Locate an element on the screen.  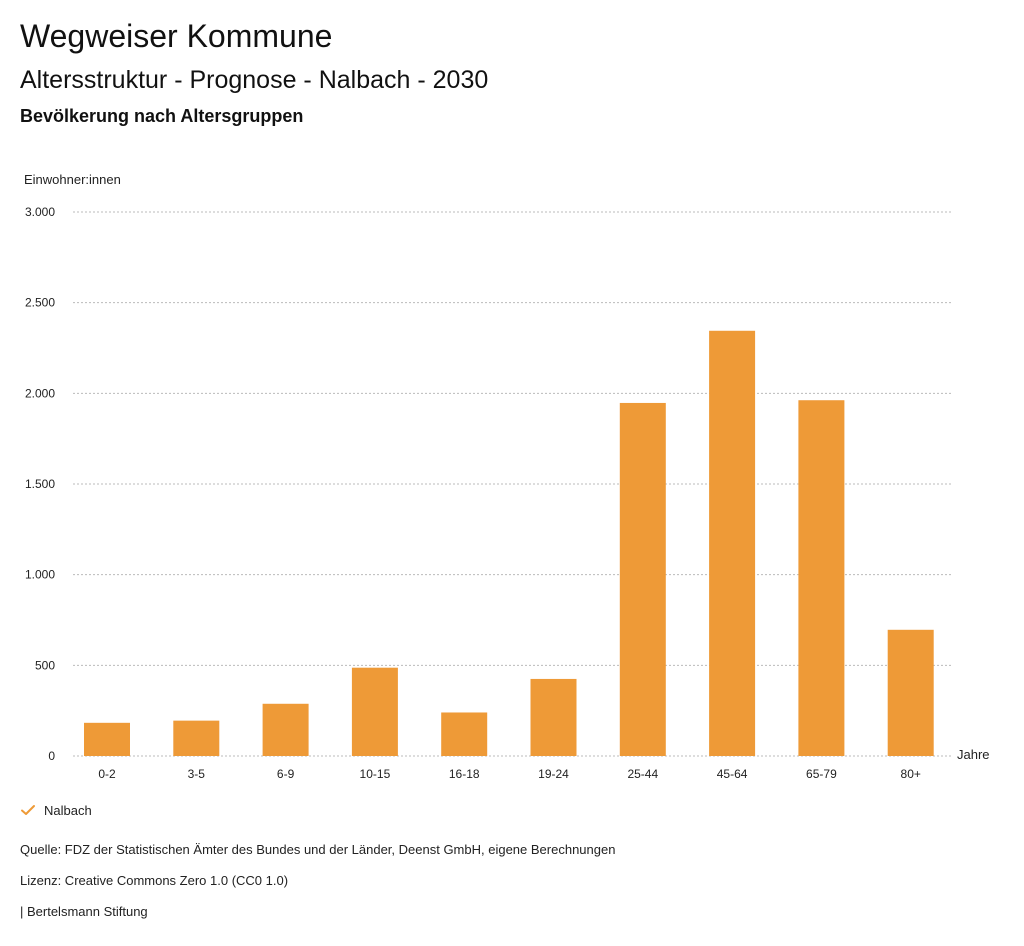
x-tick-label: 65-79 is located at coordinates (821, 774).